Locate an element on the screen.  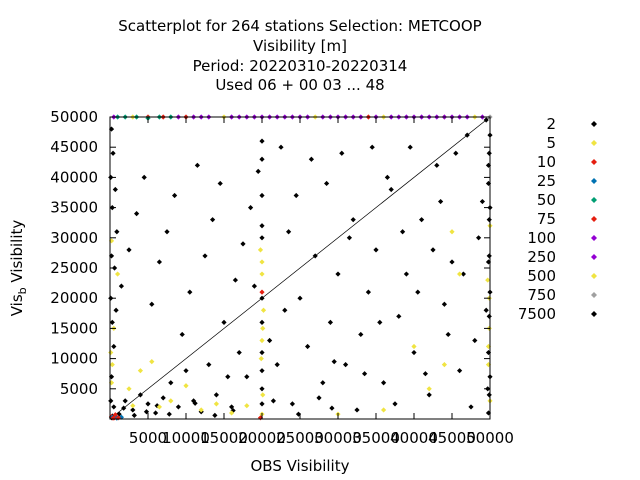
legend-label: 7500 is located at coordinates (537, 314).